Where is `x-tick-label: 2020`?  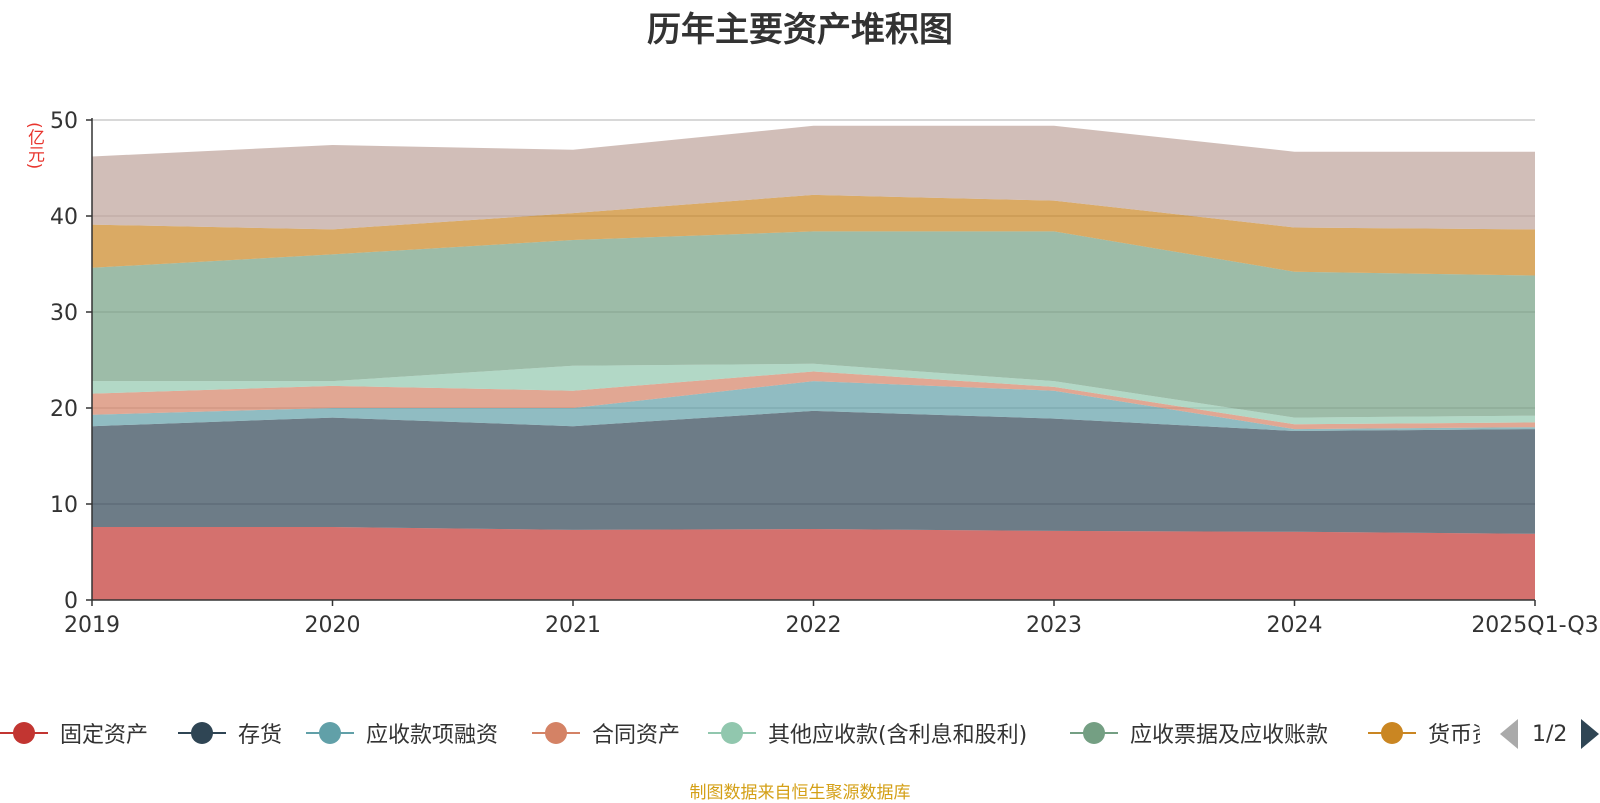 x-tick-label: 2020 is located at coordinates (333, 625).